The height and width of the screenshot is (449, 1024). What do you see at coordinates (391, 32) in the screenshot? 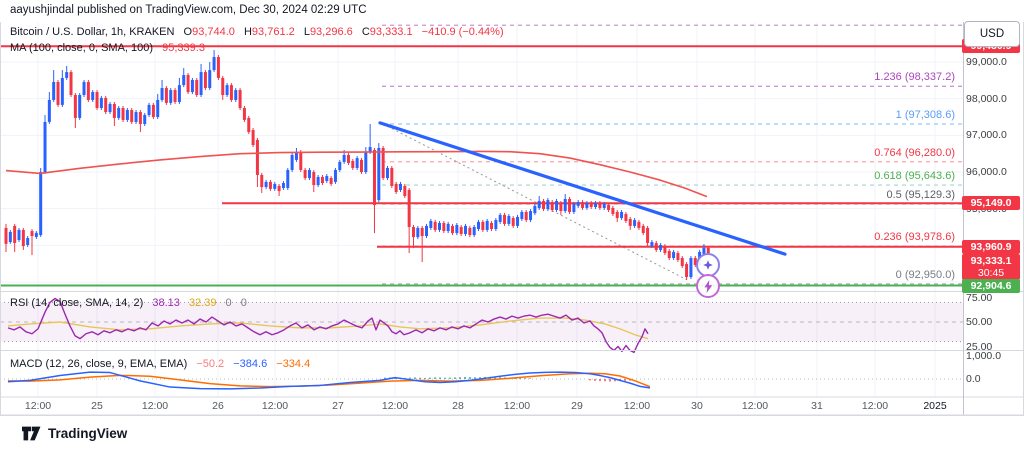
I see `ohlc-c-value: 93,333.1` at bounding box center [391, 32].